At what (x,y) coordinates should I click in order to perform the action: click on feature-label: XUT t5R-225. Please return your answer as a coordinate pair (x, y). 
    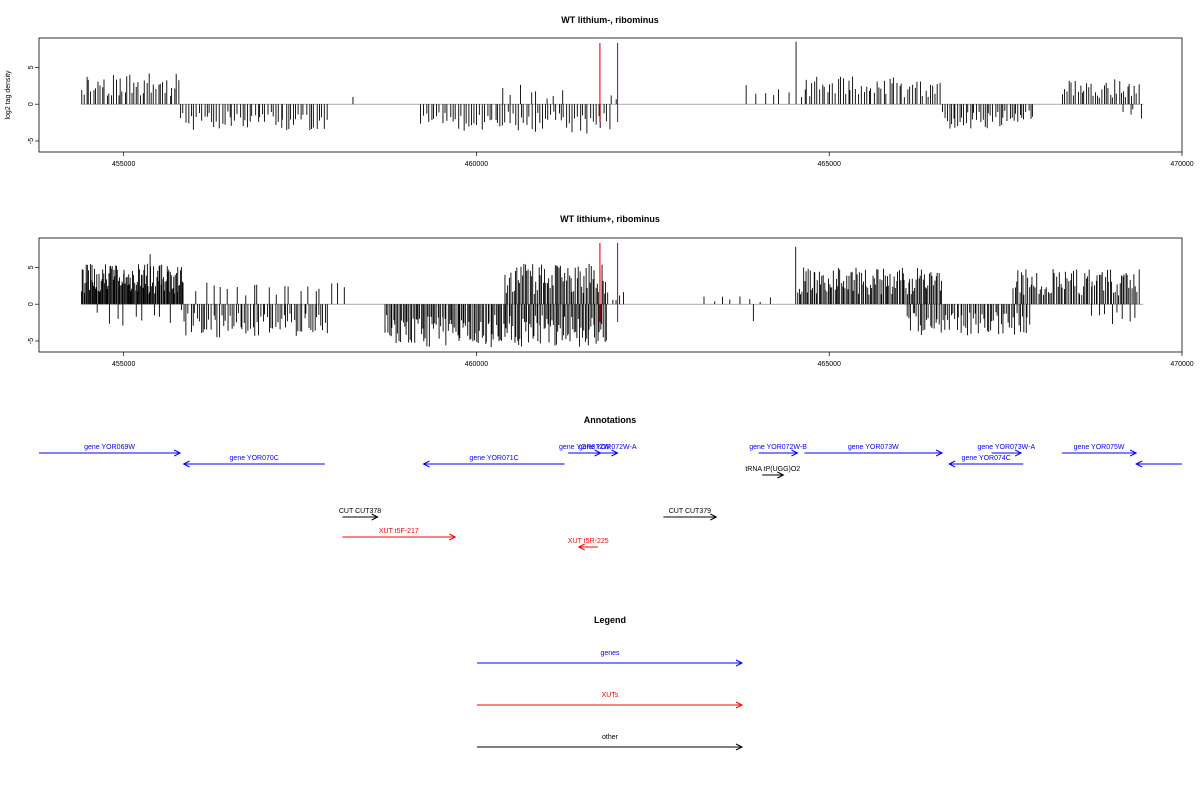
    Looking at the image, I should click on (588, 541).